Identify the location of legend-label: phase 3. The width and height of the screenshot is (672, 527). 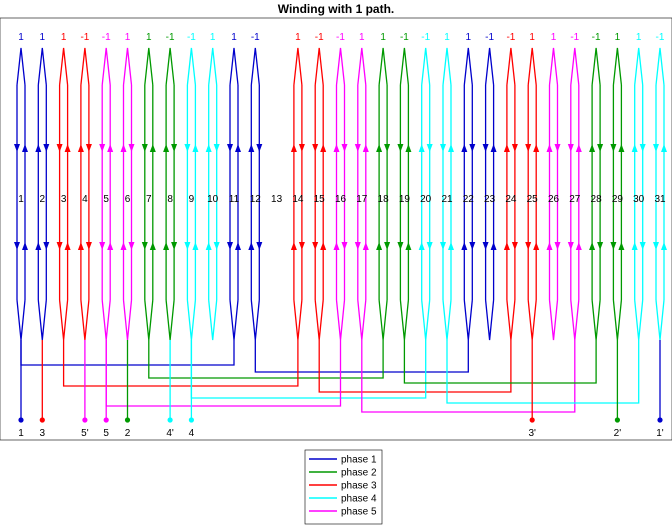
(359, 486).